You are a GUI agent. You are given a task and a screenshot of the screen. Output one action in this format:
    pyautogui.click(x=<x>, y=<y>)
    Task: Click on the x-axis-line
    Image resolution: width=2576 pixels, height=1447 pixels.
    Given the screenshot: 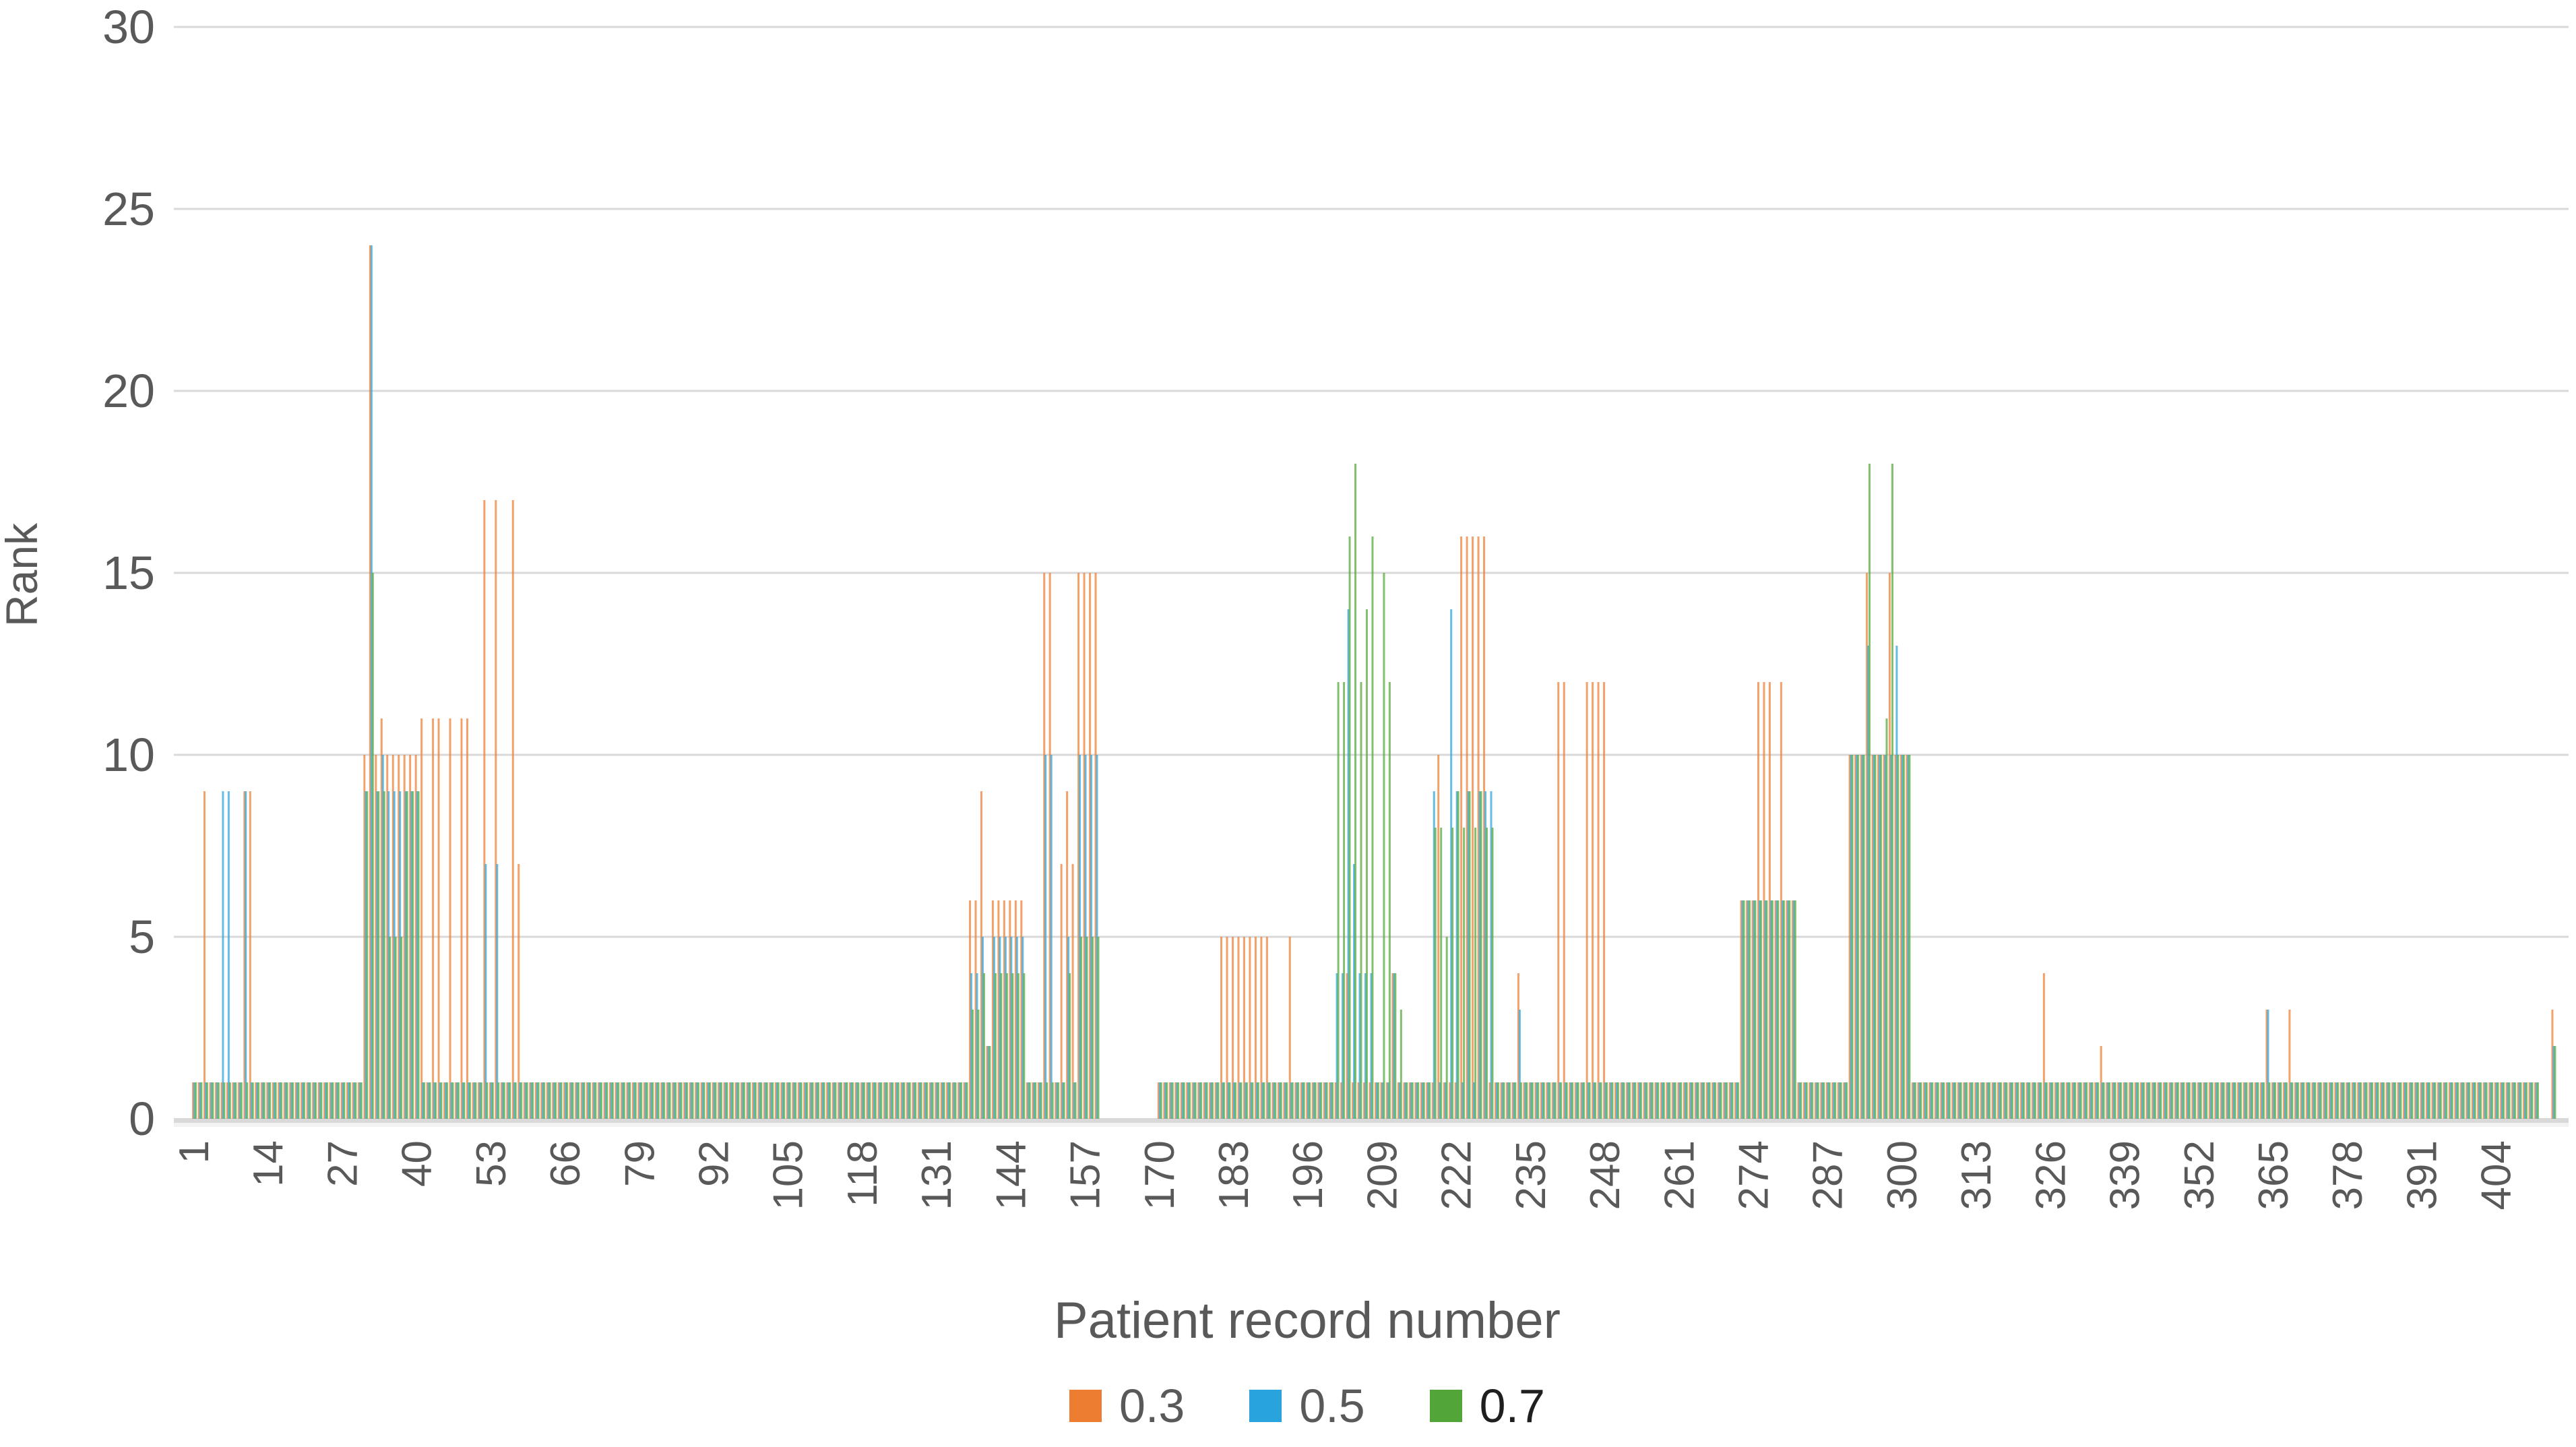 What is the action you would take?
    pyautogui.click(x=1371, y=1120)
    